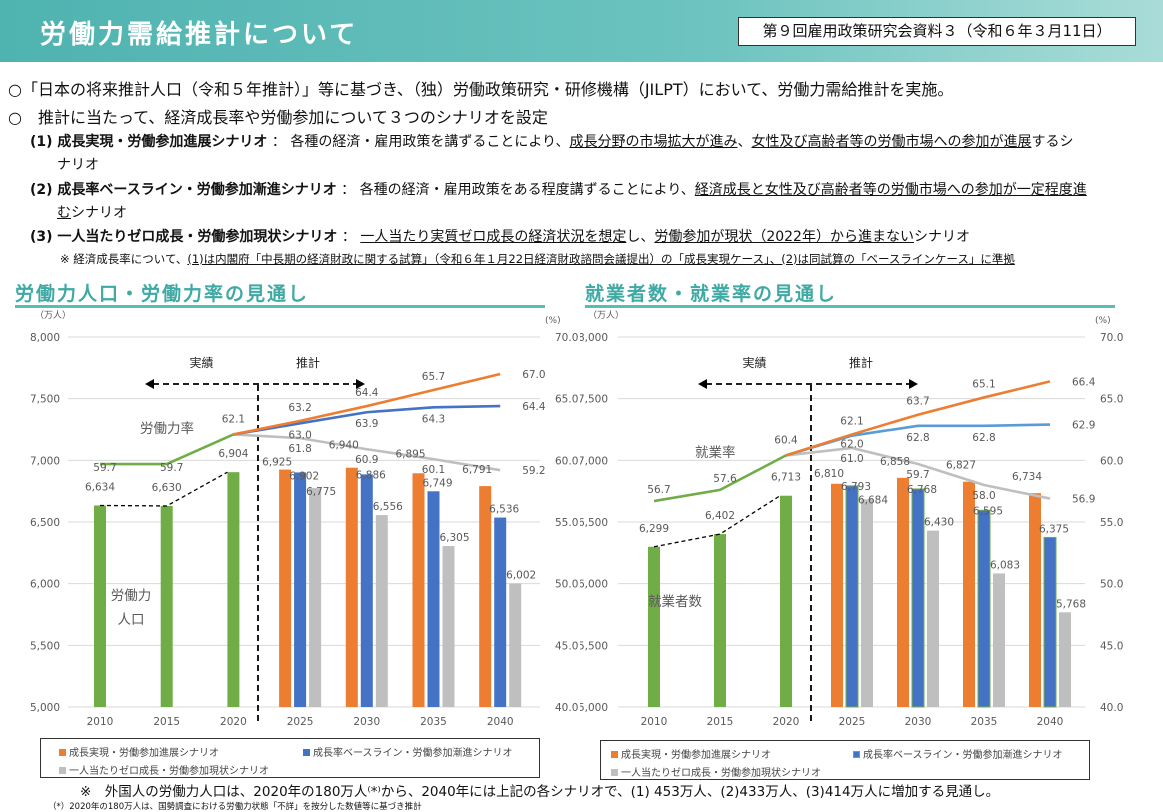 This screenshot has height=812, width=1163. I want to click on projection-period-label: 推計, so click(861, 362).